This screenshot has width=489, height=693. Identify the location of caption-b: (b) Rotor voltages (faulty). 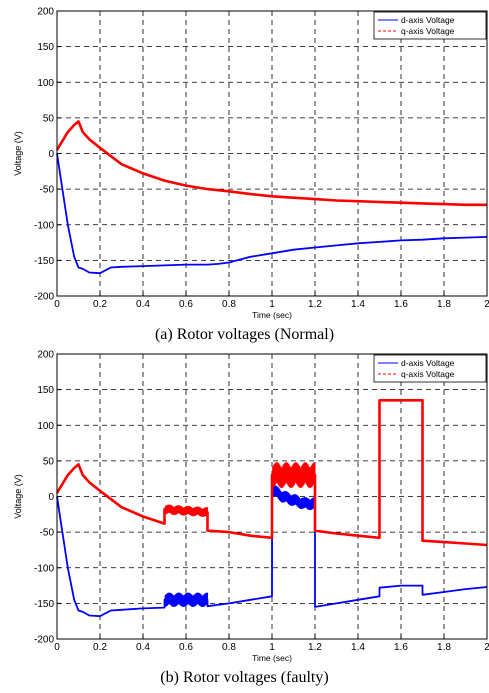
(244, 677).